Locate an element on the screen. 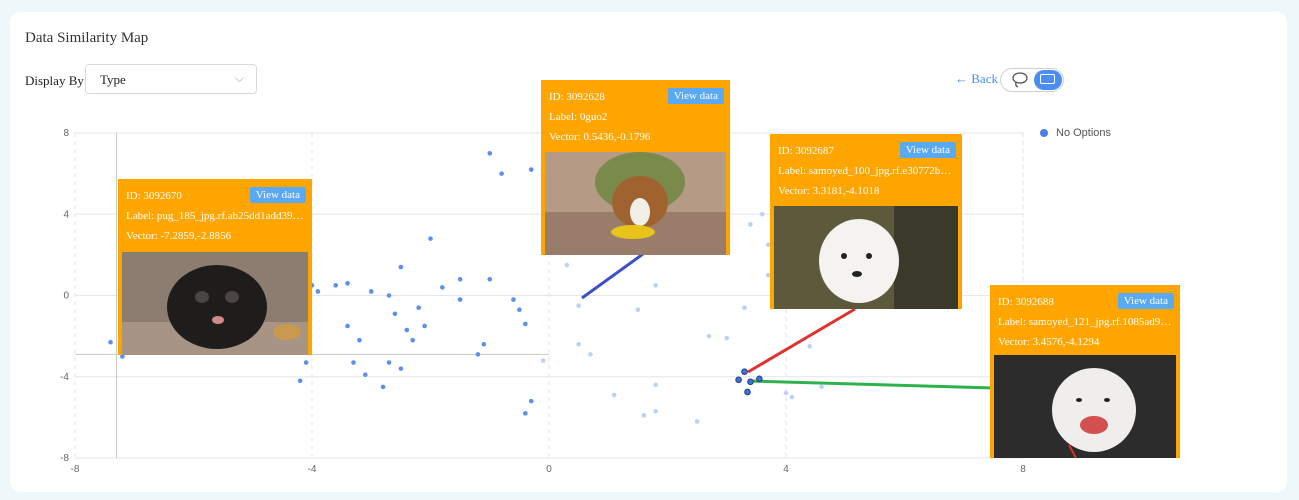 The image size is (1299, 500). tooltip-label: Label: 0guo2 is located at coordinates (578, 117).